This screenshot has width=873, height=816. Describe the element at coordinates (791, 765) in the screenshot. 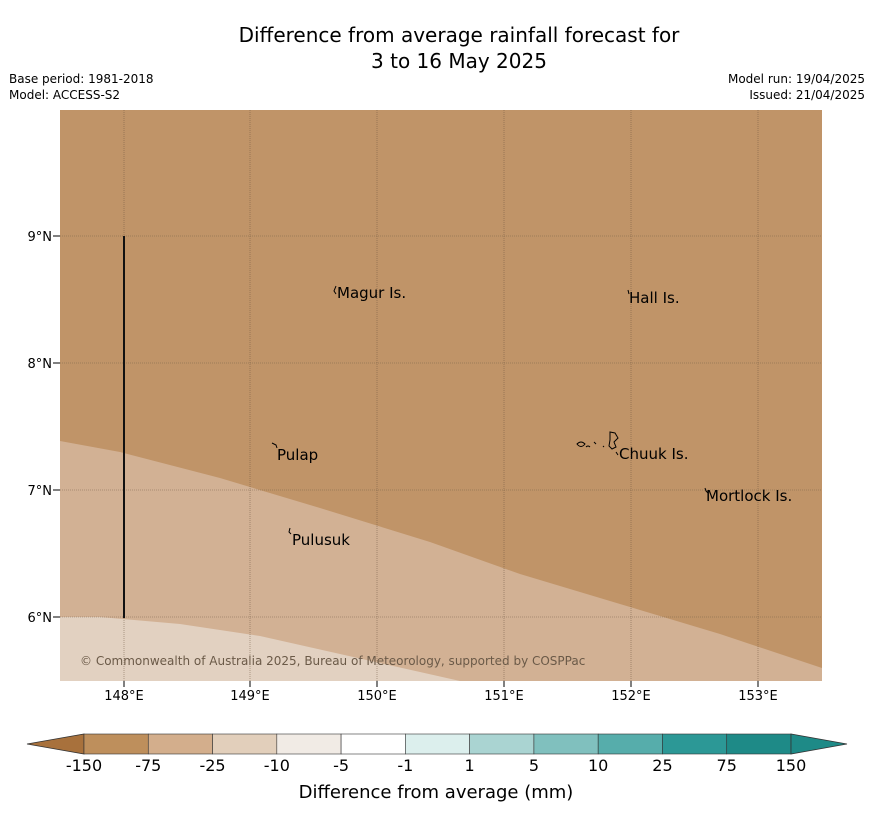

I see `colorbar-tick-label: 150` at that location.